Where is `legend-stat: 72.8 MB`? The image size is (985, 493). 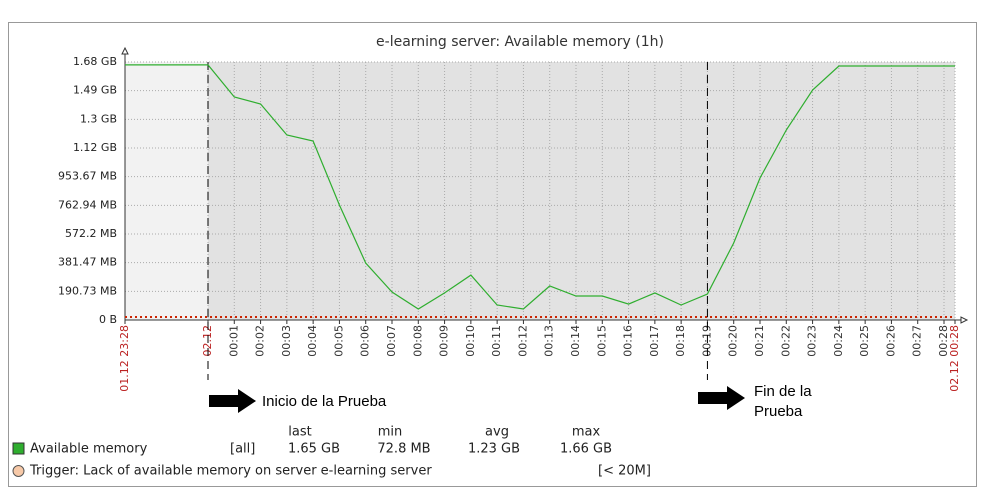
legend-stat: 72.8 MB is located at coordinates (403, 449).